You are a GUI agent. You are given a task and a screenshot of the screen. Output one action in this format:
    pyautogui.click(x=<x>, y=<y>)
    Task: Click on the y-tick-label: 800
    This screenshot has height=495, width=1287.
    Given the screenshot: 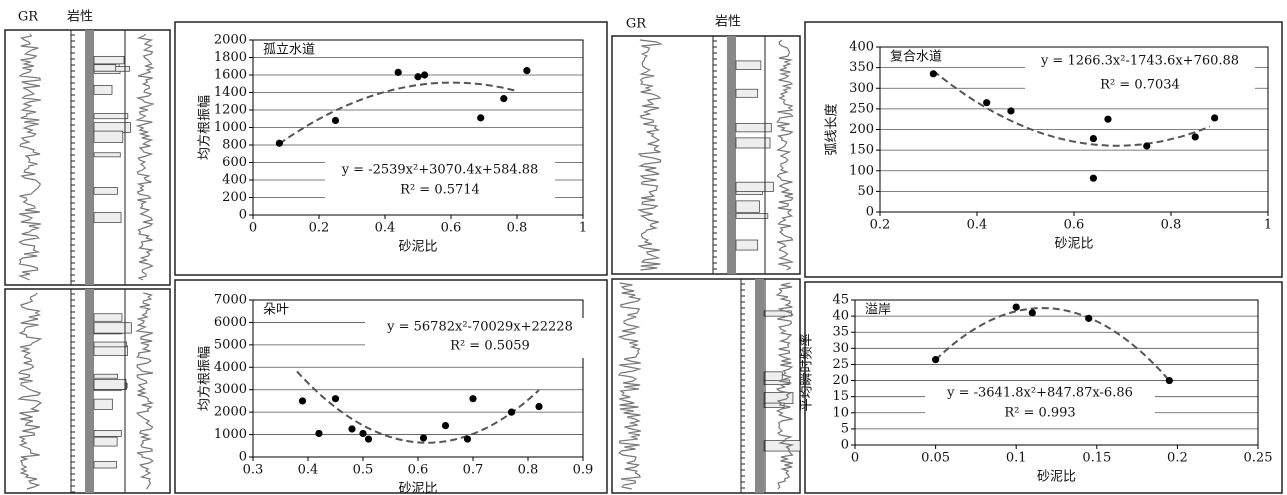 What is the action you would take?
    pyautogui.click(x=234, y=145)
    